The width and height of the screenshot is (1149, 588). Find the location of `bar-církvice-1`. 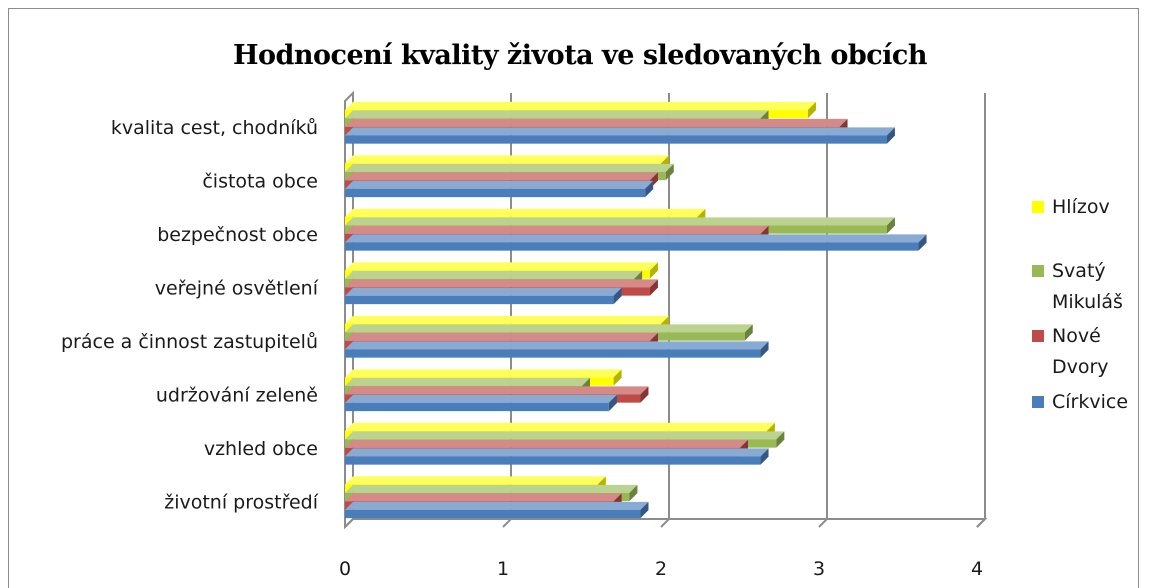

bar-církvice-1 is located at coordinates (499, 189).